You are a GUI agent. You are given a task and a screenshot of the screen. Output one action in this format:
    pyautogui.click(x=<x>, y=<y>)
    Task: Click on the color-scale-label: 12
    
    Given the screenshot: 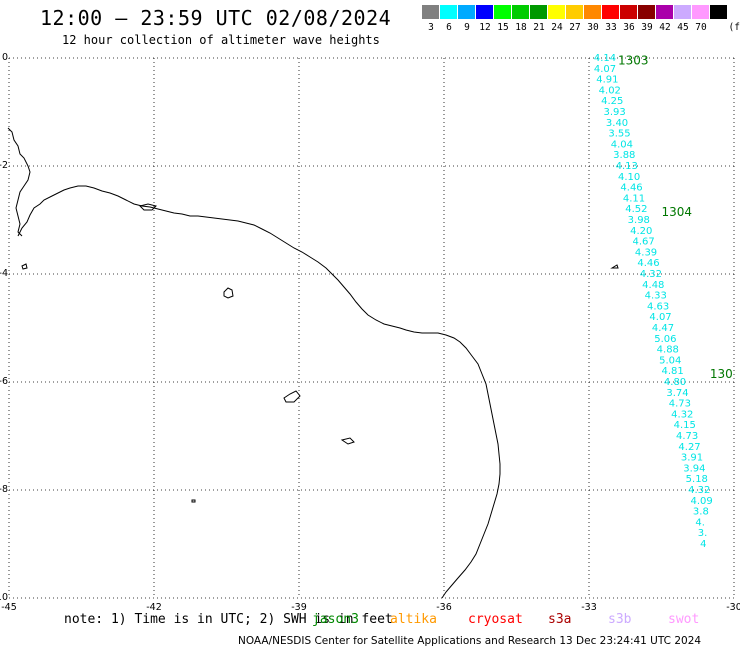 What is the action you would take?
    pyautogui.click(x=485, y=27)
    